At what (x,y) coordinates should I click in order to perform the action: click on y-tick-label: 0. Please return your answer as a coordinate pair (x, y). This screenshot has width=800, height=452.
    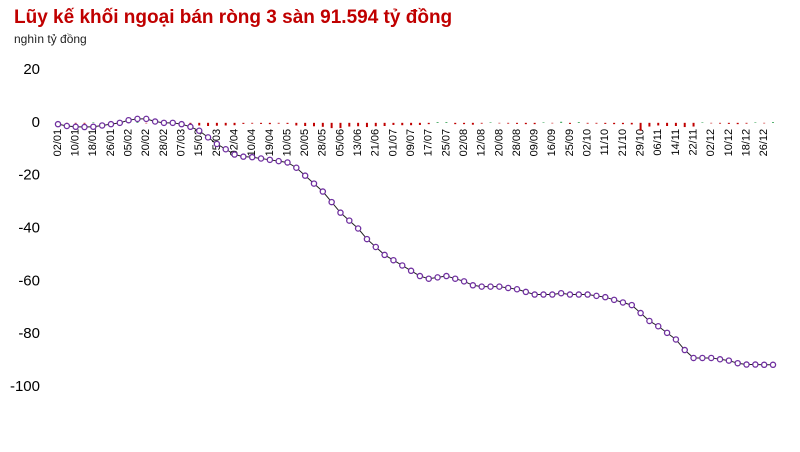
    Looking at the image, I should click on (36, 122).